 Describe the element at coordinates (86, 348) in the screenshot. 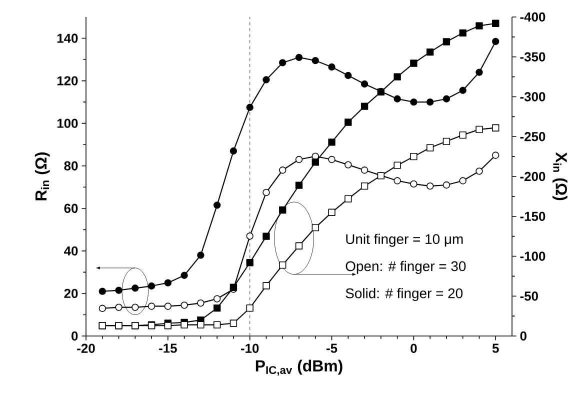

I see `x-tick-label: -20` at that location.